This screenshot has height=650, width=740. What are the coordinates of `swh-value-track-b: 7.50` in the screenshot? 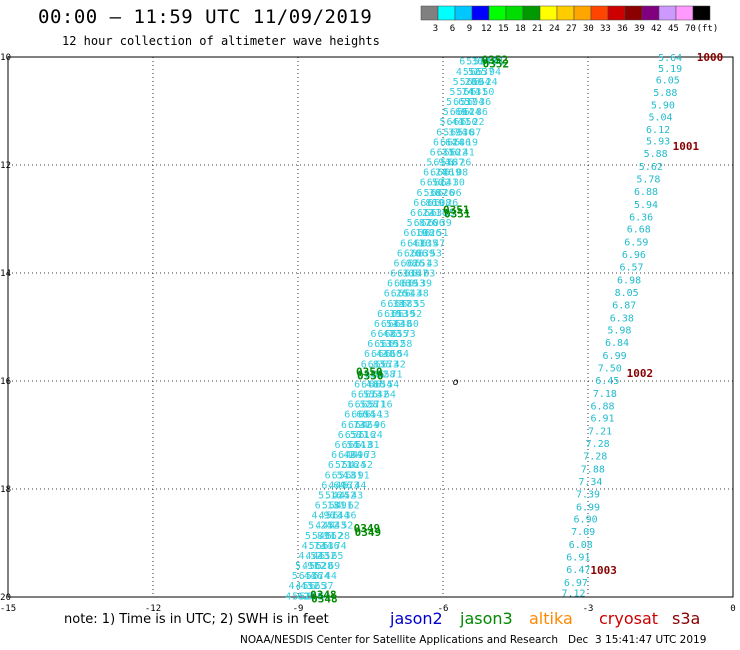 It's located at (610, 369).